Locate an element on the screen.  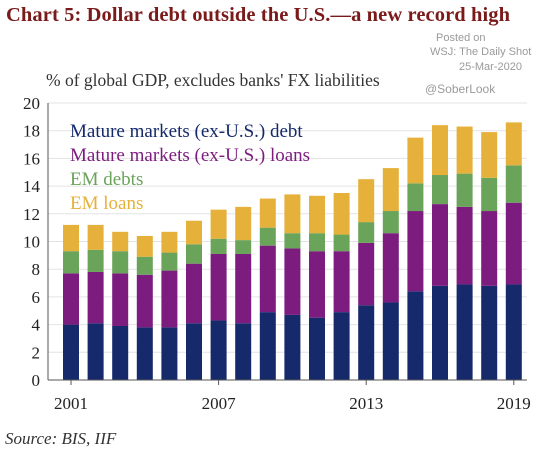
y-tick-label: 8 is located at coordinates (36, 269).